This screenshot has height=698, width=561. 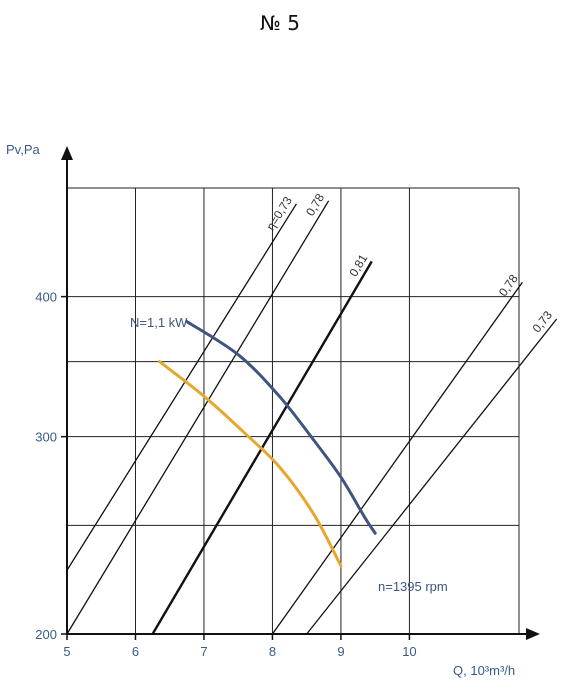 What do you see at coordinates (203, 651) in the screenshot?
I see `x-tick-label: 7` at bounding box center [203, 651].